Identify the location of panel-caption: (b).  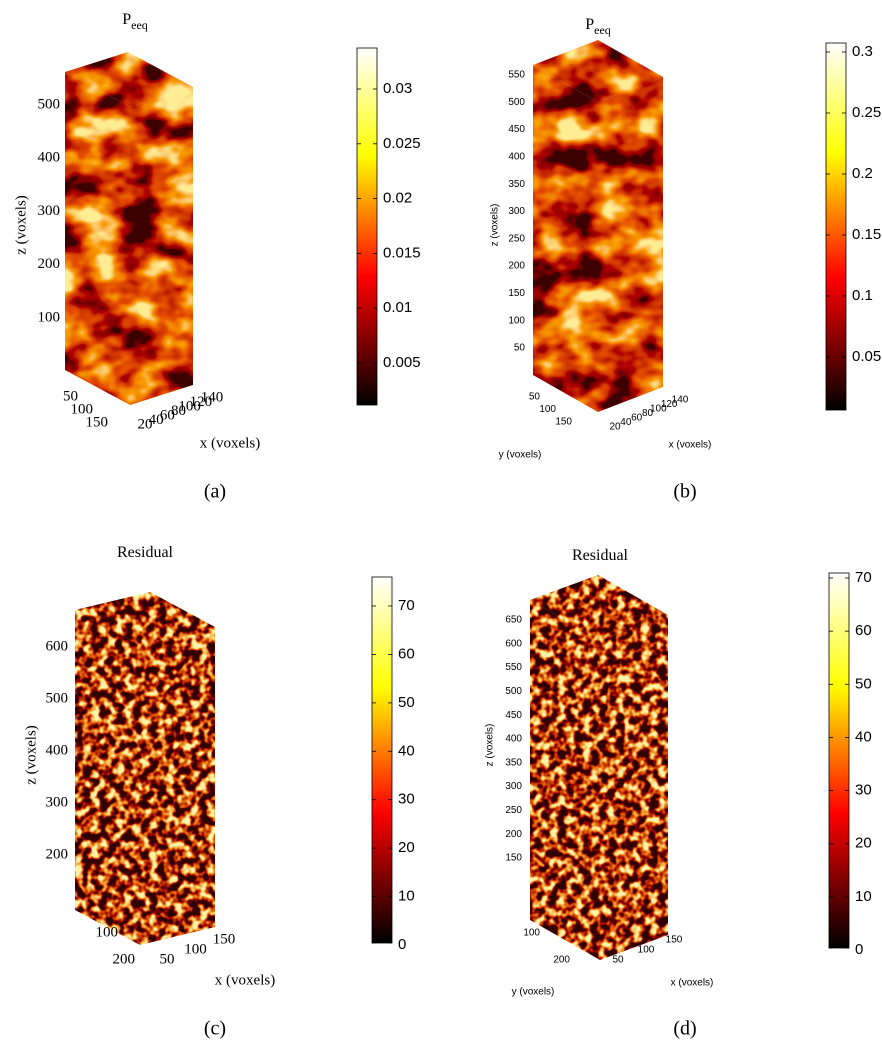
(684, 492).